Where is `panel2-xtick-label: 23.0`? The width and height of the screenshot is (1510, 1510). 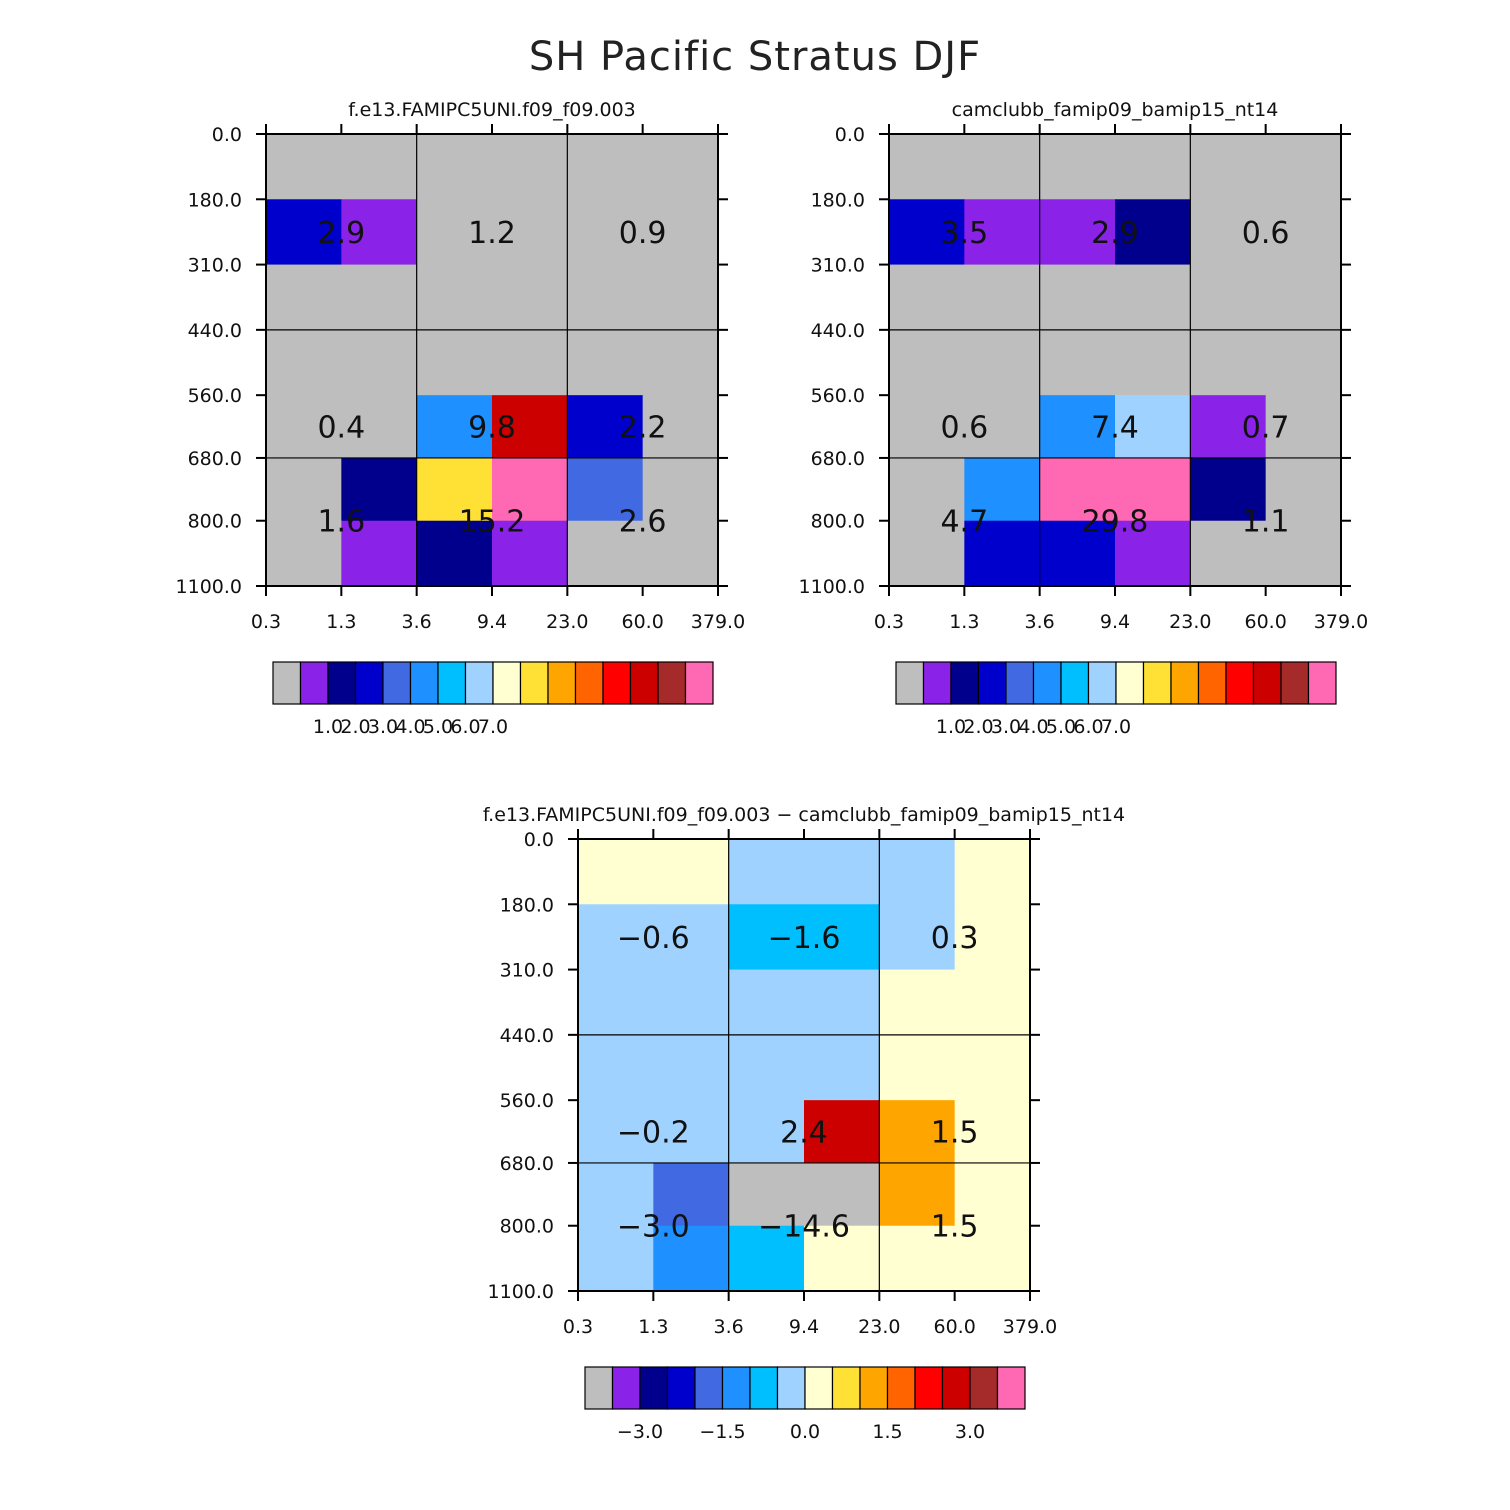 panel2-xtick-label: 23.0 is located at coordinates (1190, 622).